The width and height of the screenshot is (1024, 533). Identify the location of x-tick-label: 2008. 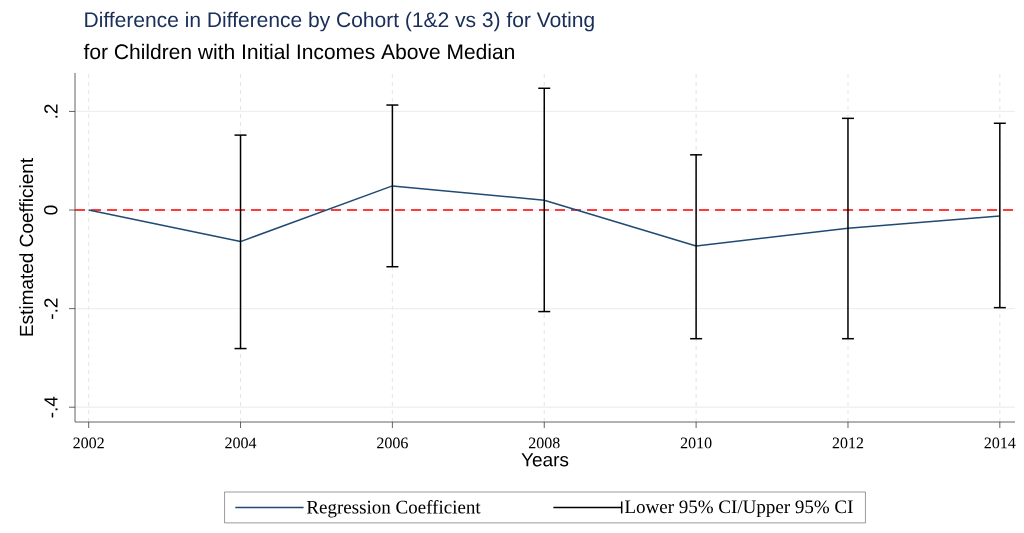
(544, 443).